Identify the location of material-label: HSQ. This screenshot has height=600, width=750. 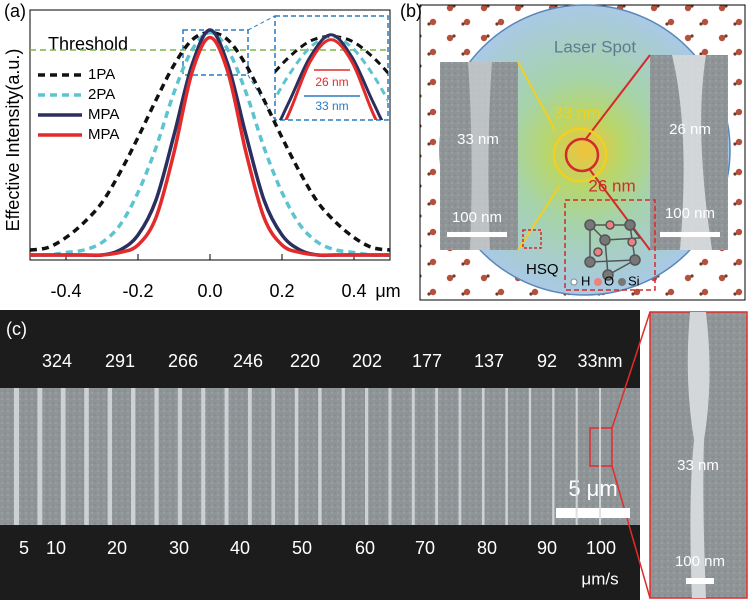
(542, 269).